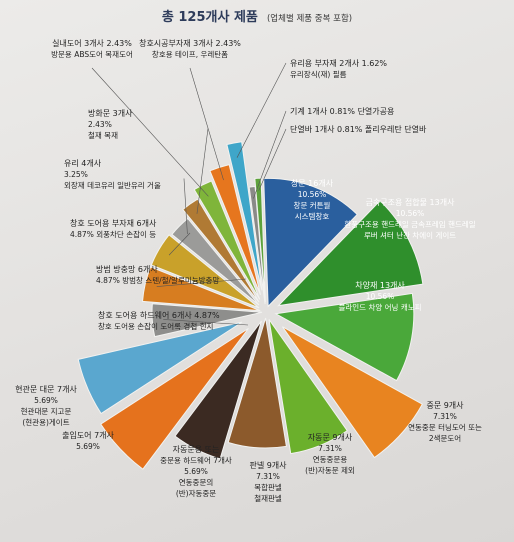  What do you see at coordinates (312, 183) in the screenshot?
I see `slice-label-line: 창문 16개사` at bounding box center [312, 183].